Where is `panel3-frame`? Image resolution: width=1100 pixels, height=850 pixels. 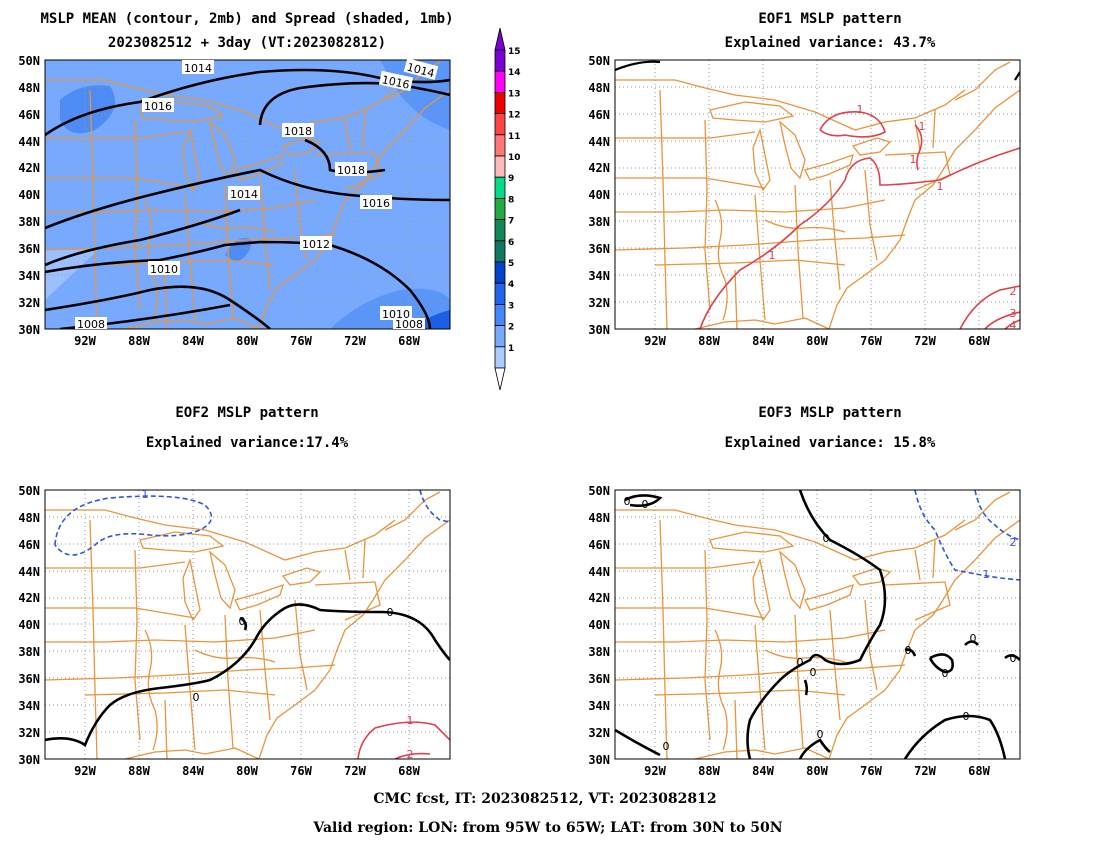 panel3-frame is located at coordinates (247, 624).